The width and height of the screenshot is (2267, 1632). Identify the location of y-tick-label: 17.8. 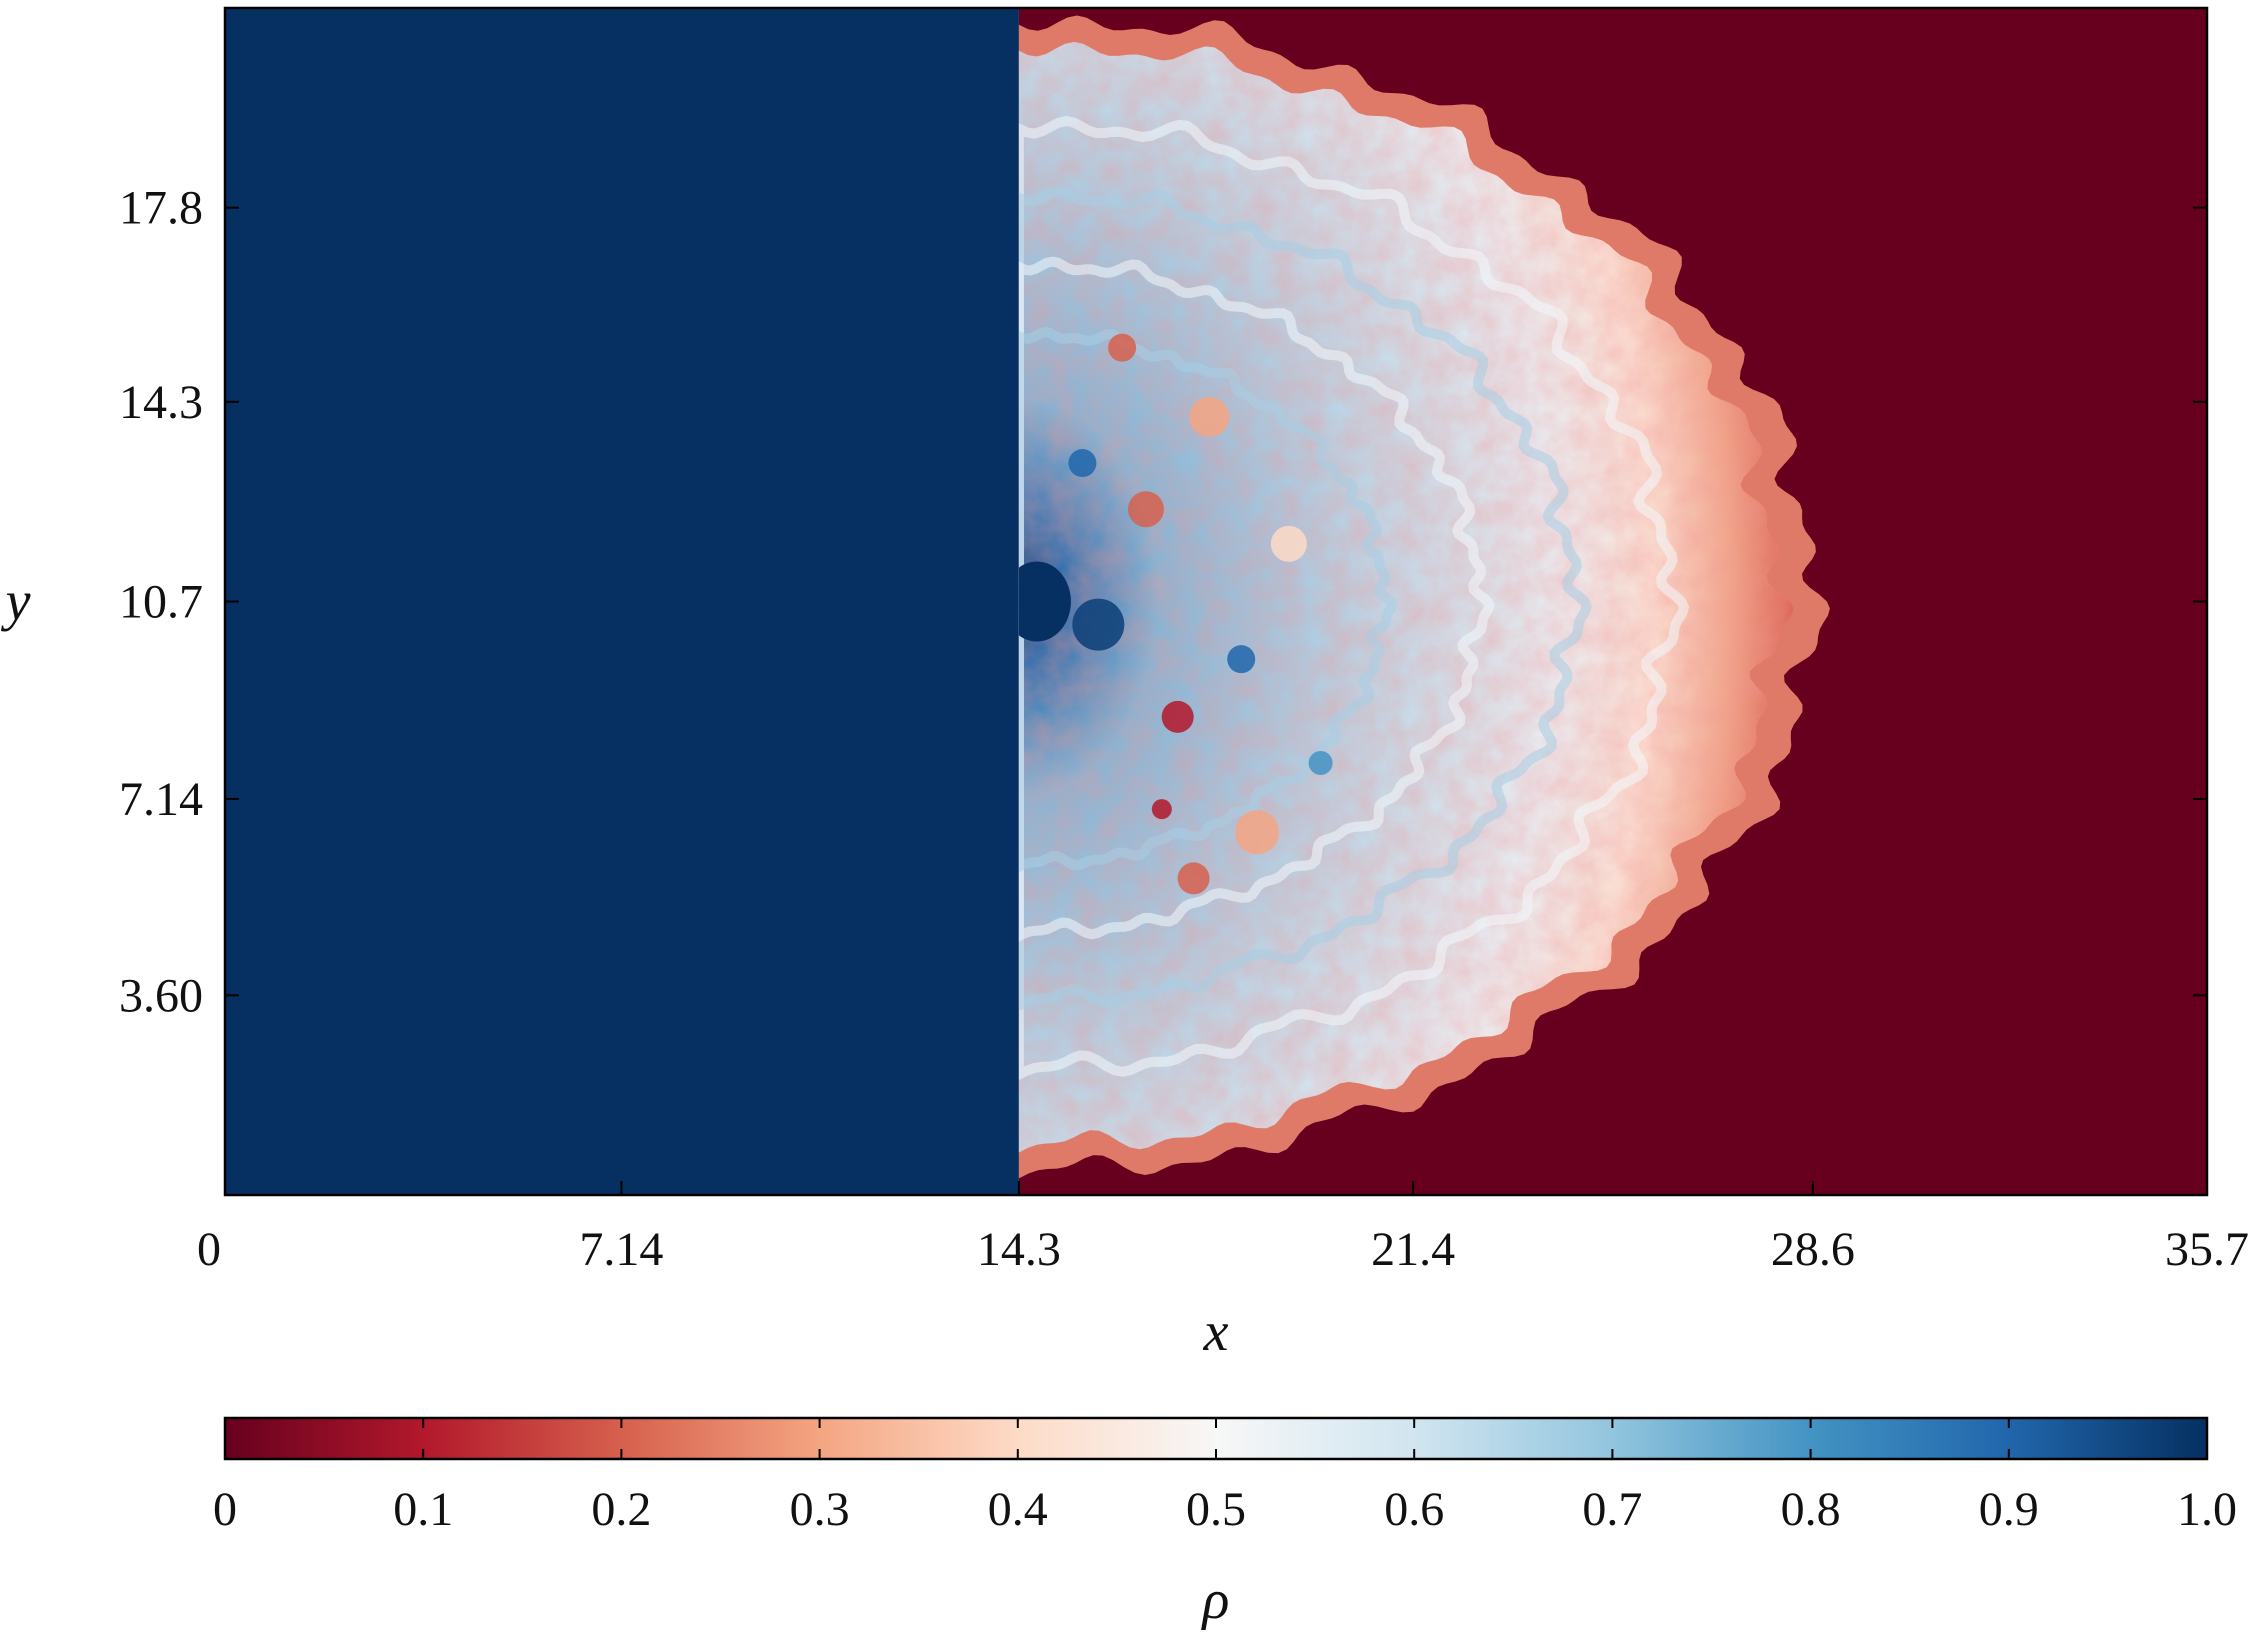
(161, 208).